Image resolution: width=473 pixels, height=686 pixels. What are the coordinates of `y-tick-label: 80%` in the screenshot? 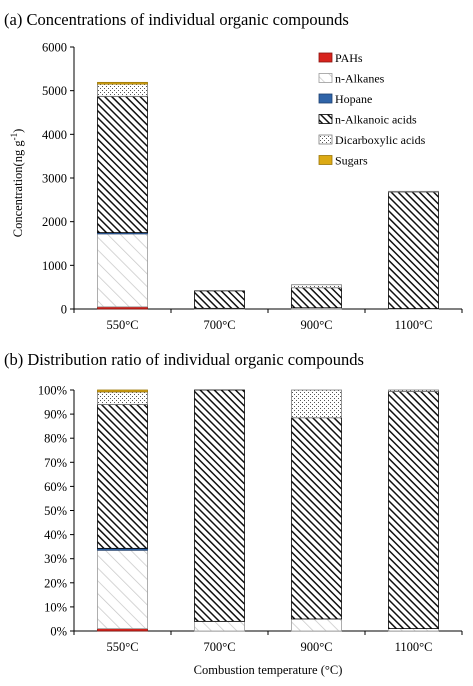 It's located at (55, 439).